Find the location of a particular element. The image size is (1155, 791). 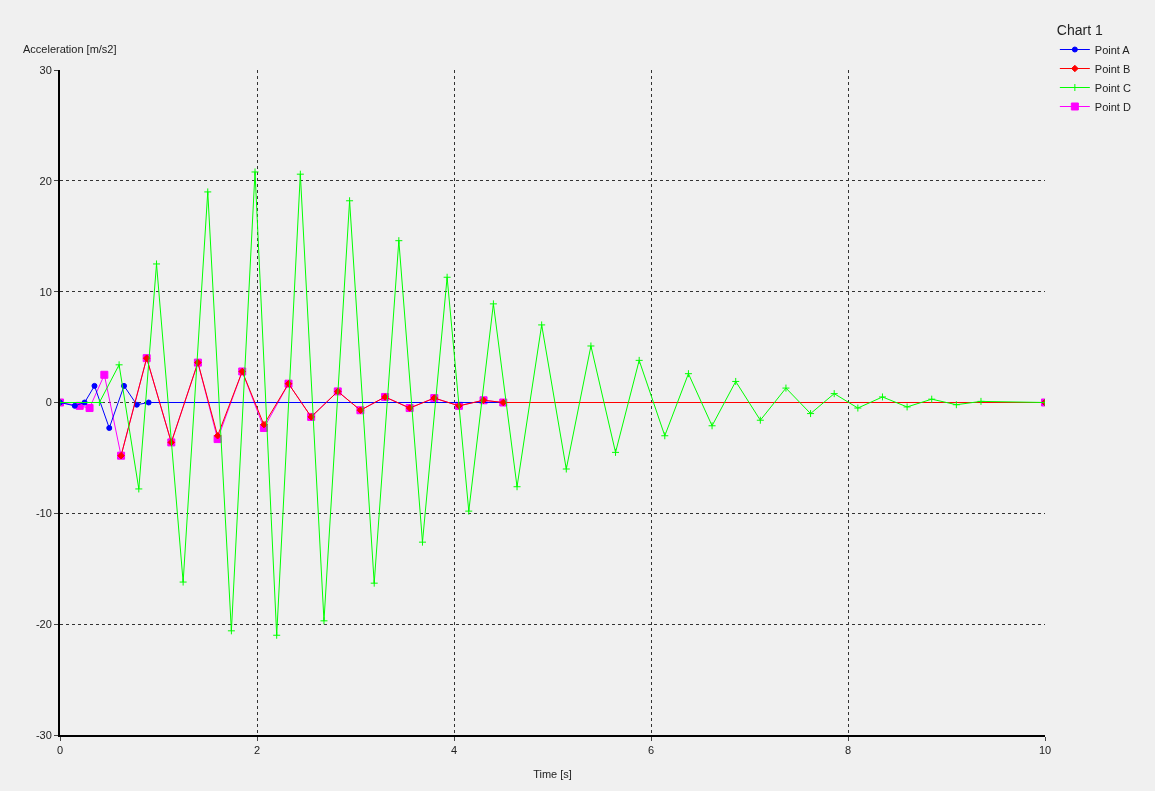

y-tick-label: -30 is located at coordinates (43, 734).